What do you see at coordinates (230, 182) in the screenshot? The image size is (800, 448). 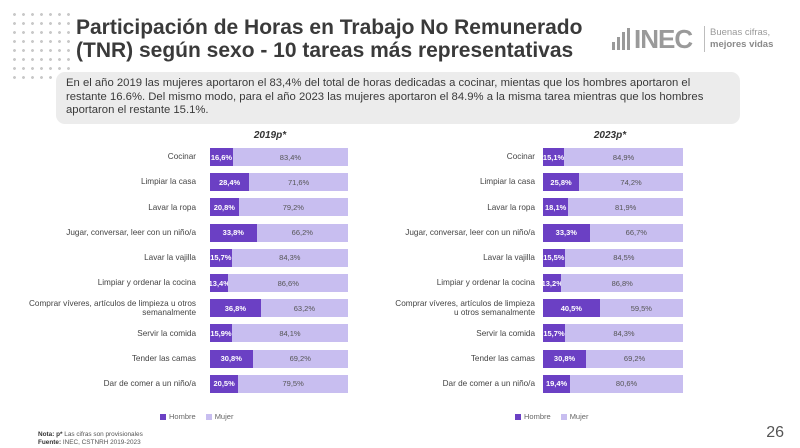 I see `bar-segment-hombre: 28,4%` at bounding box center [230, 182].